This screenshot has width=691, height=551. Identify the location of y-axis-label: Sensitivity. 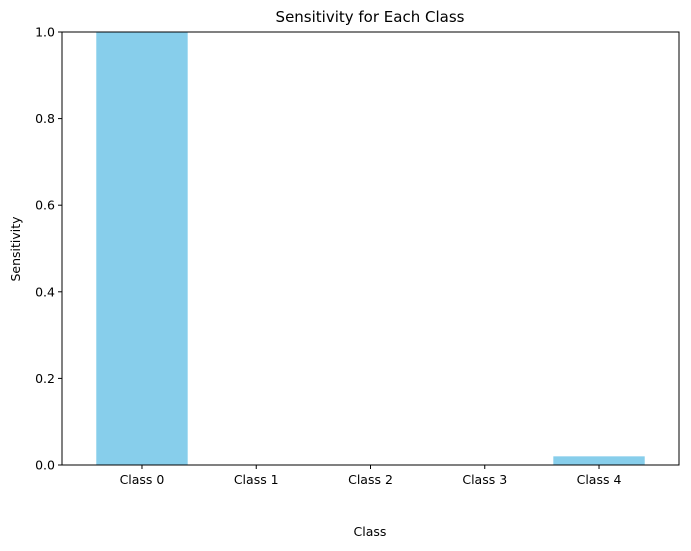
(15, 249).